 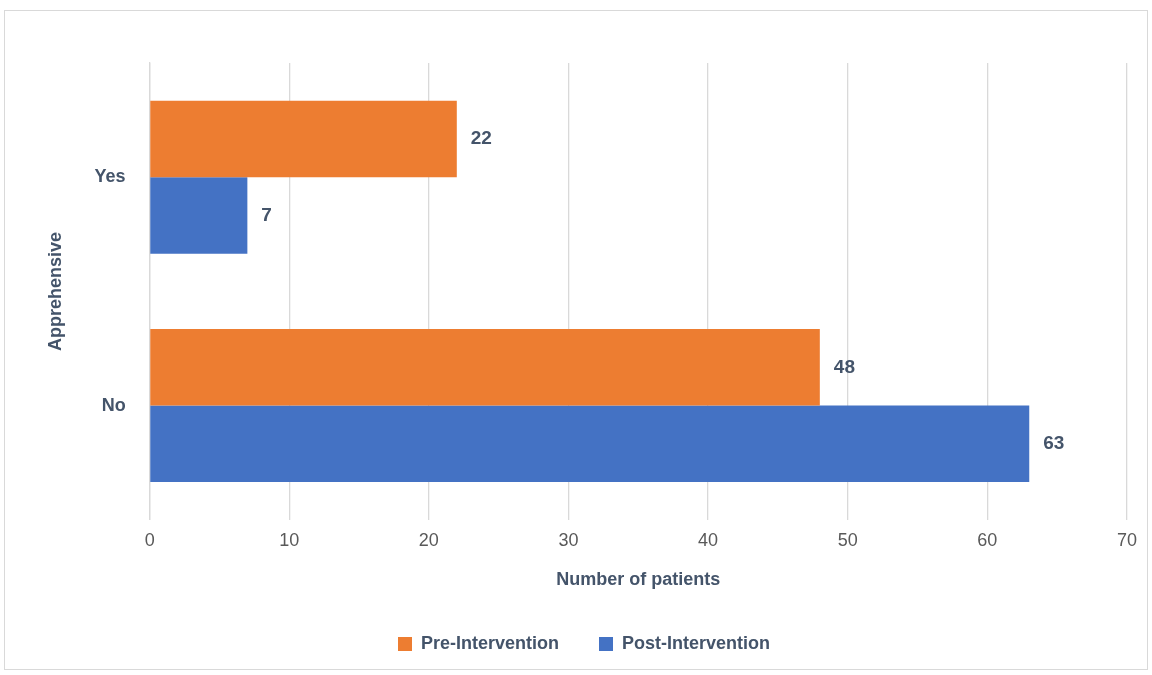 What do you see at coordinates (1054, 443) in the screenshot?
I see `data-label: 63` at bounding box center [1054, 443].